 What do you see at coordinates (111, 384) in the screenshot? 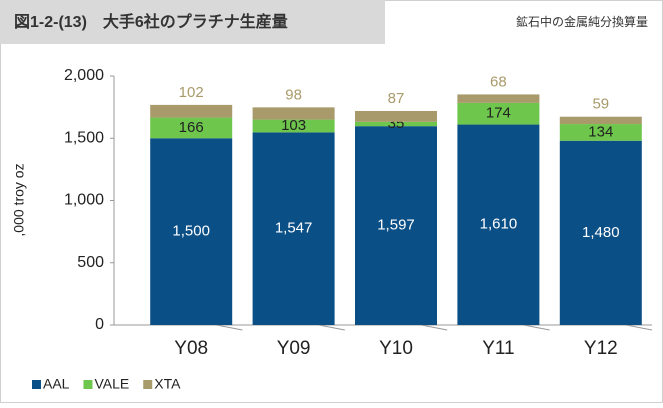
I see `legend-label: VALE` at bounding box center [111, 384].